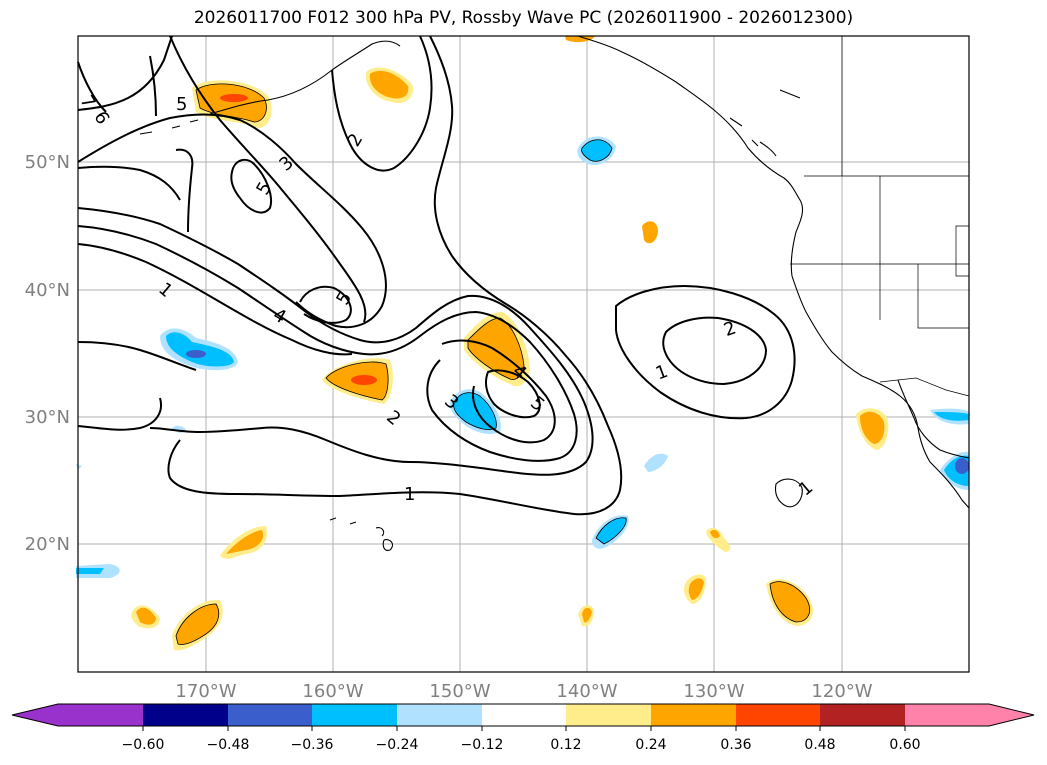  What do you see at coordinates (215, 299) in the screenshot?
I see `contour-4-west` at bounding box center [215, 299].